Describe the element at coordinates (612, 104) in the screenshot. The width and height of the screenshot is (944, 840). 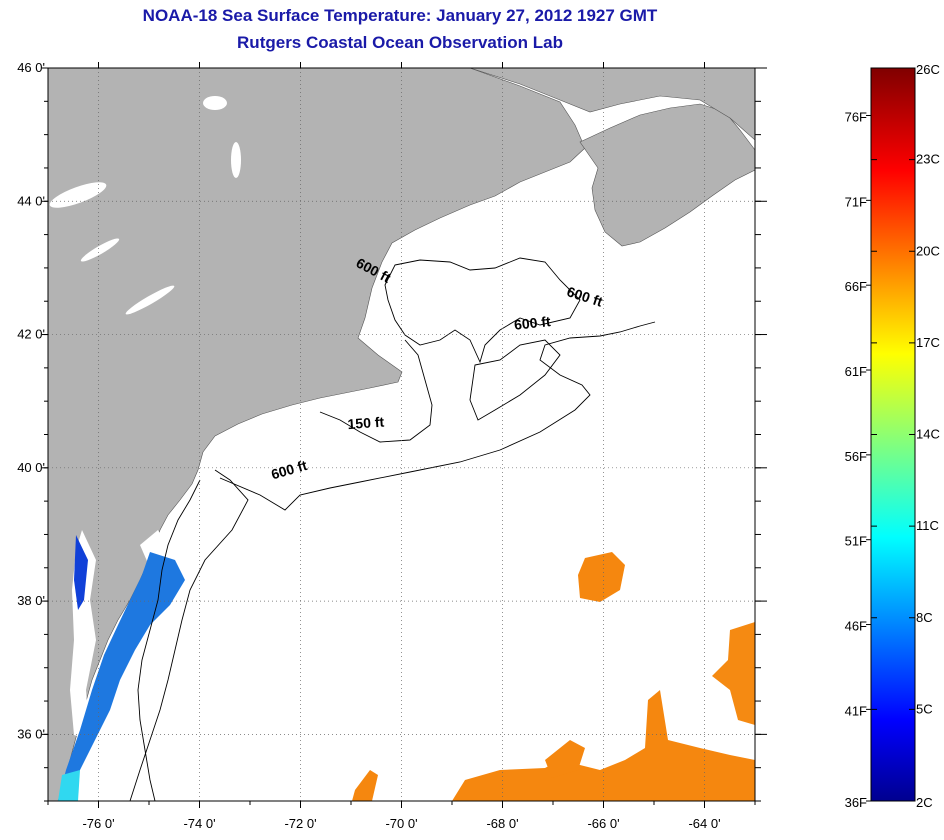
I see `land-northeast` at that location.